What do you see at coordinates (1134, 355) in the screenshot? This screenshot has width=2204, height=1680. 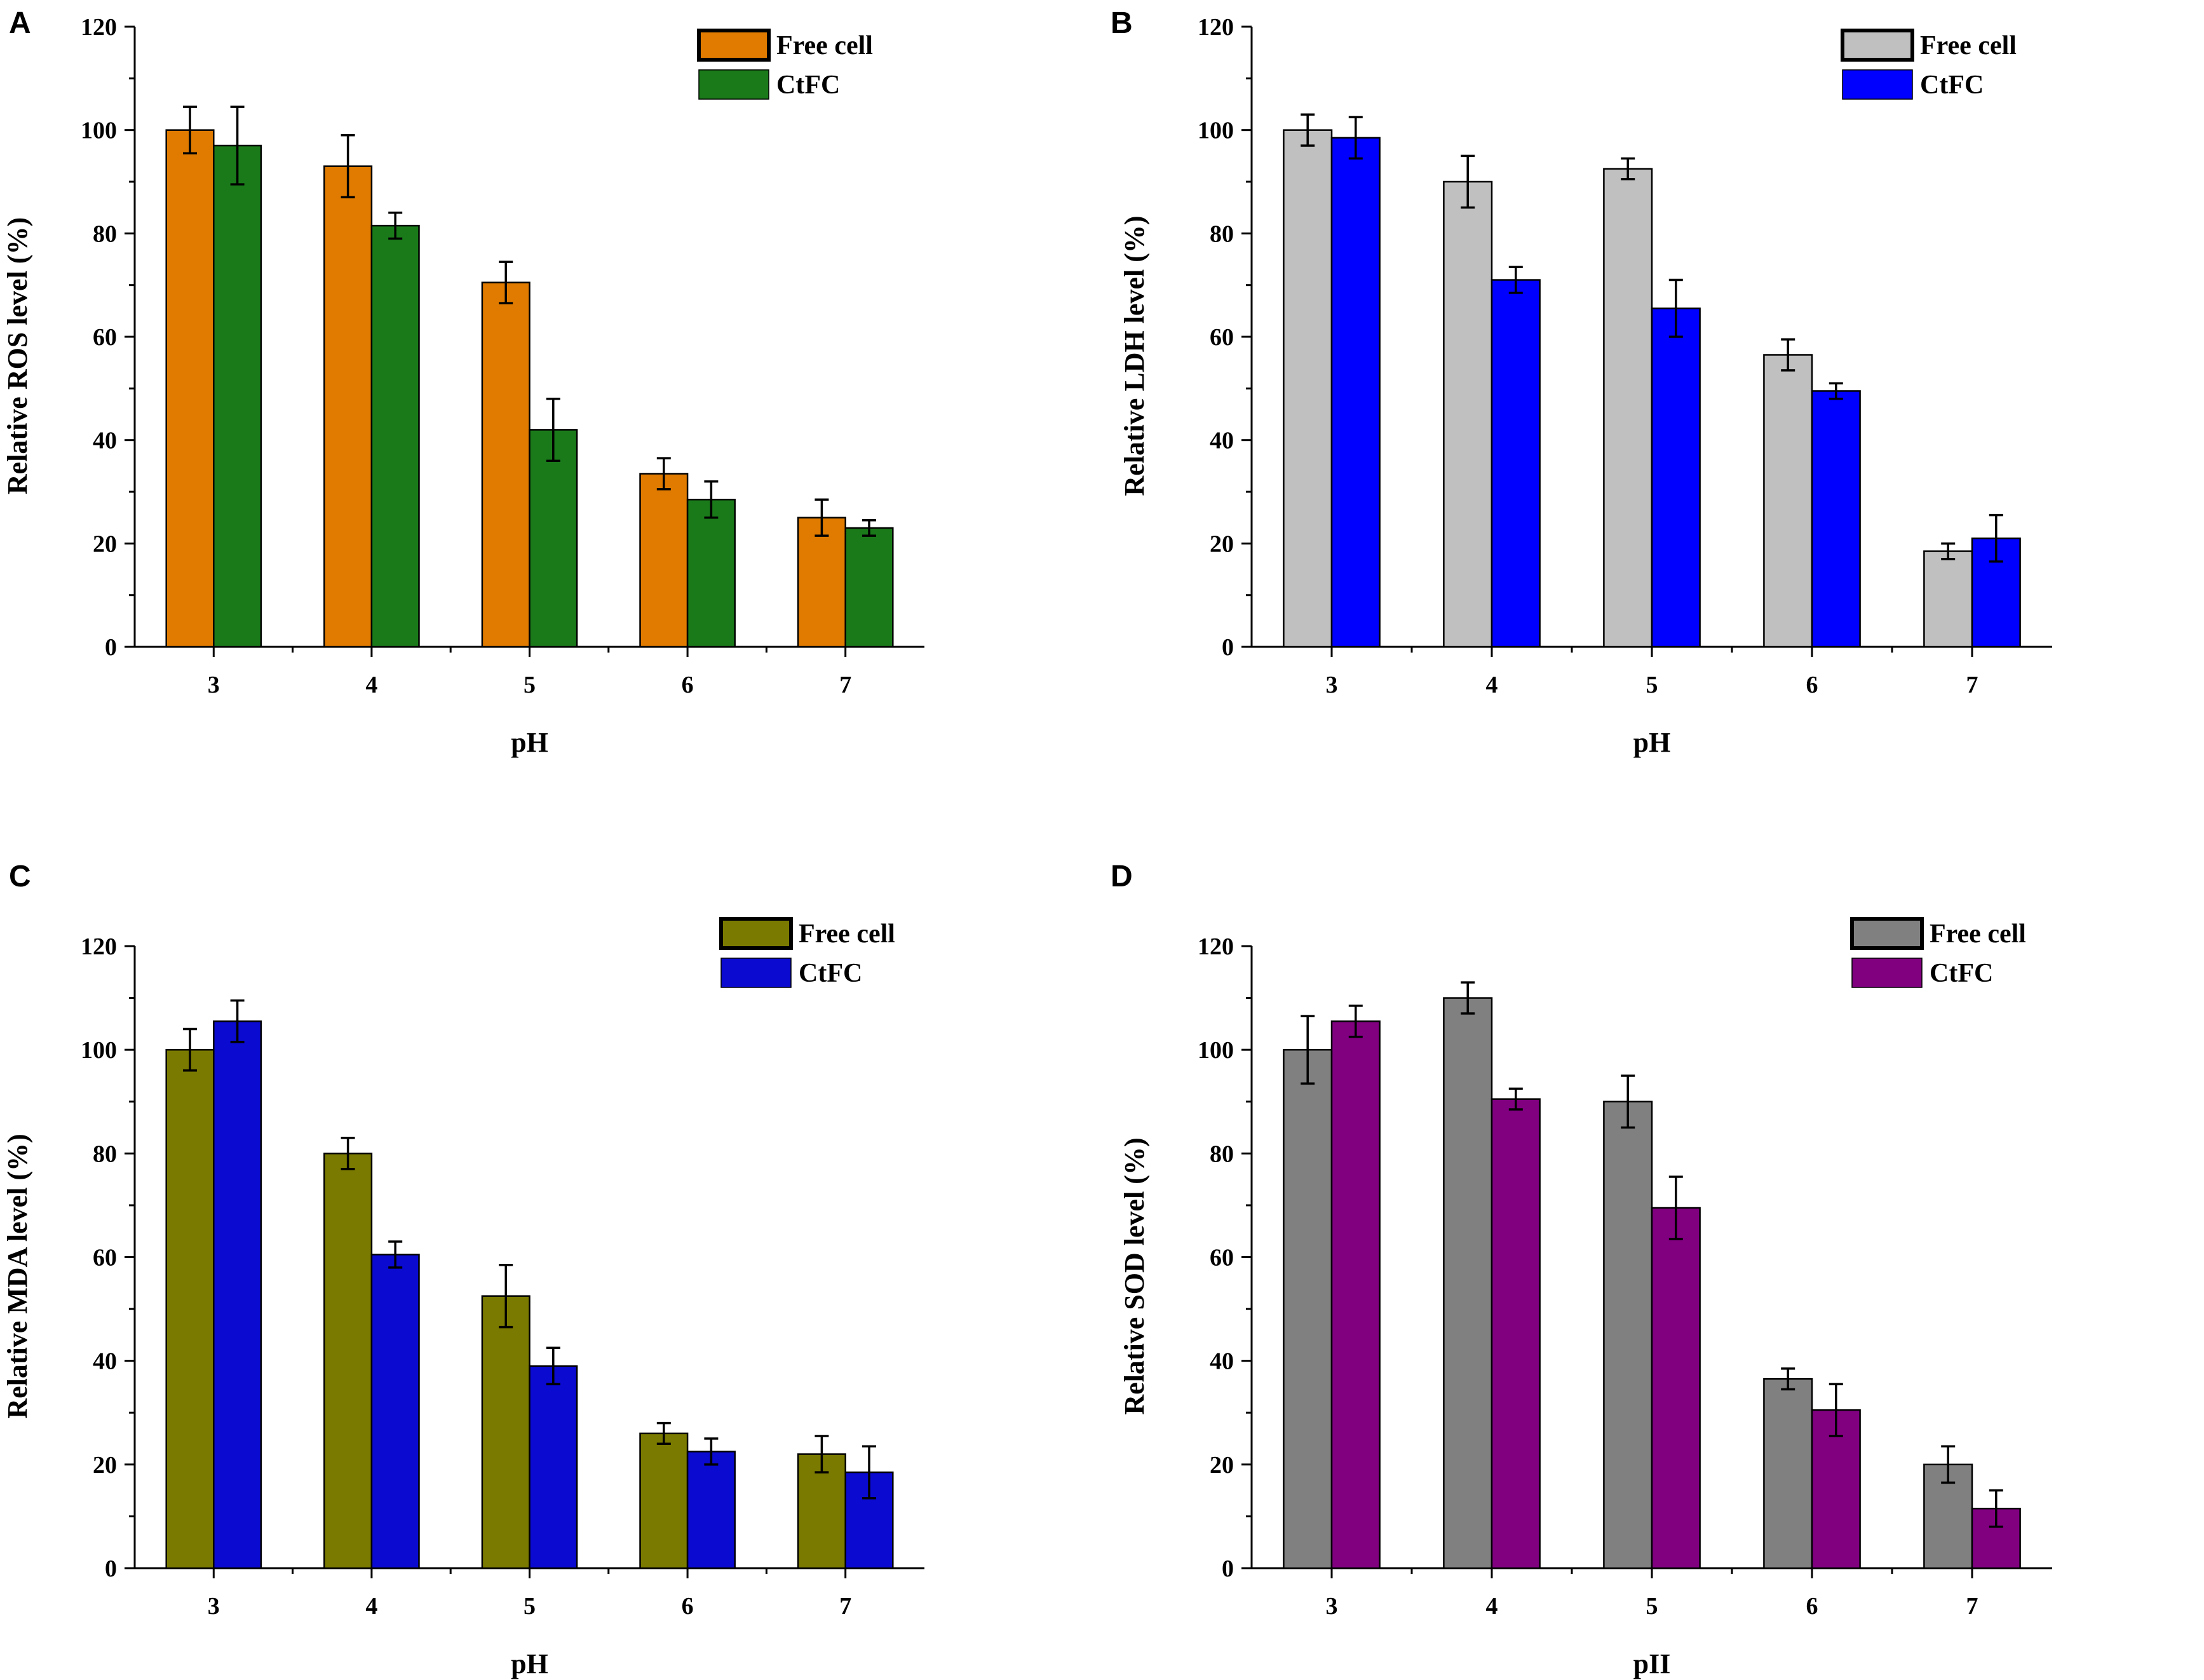 I see `y-axis-title: Relative LDH level (%)` at bounding box center [1134, 355].